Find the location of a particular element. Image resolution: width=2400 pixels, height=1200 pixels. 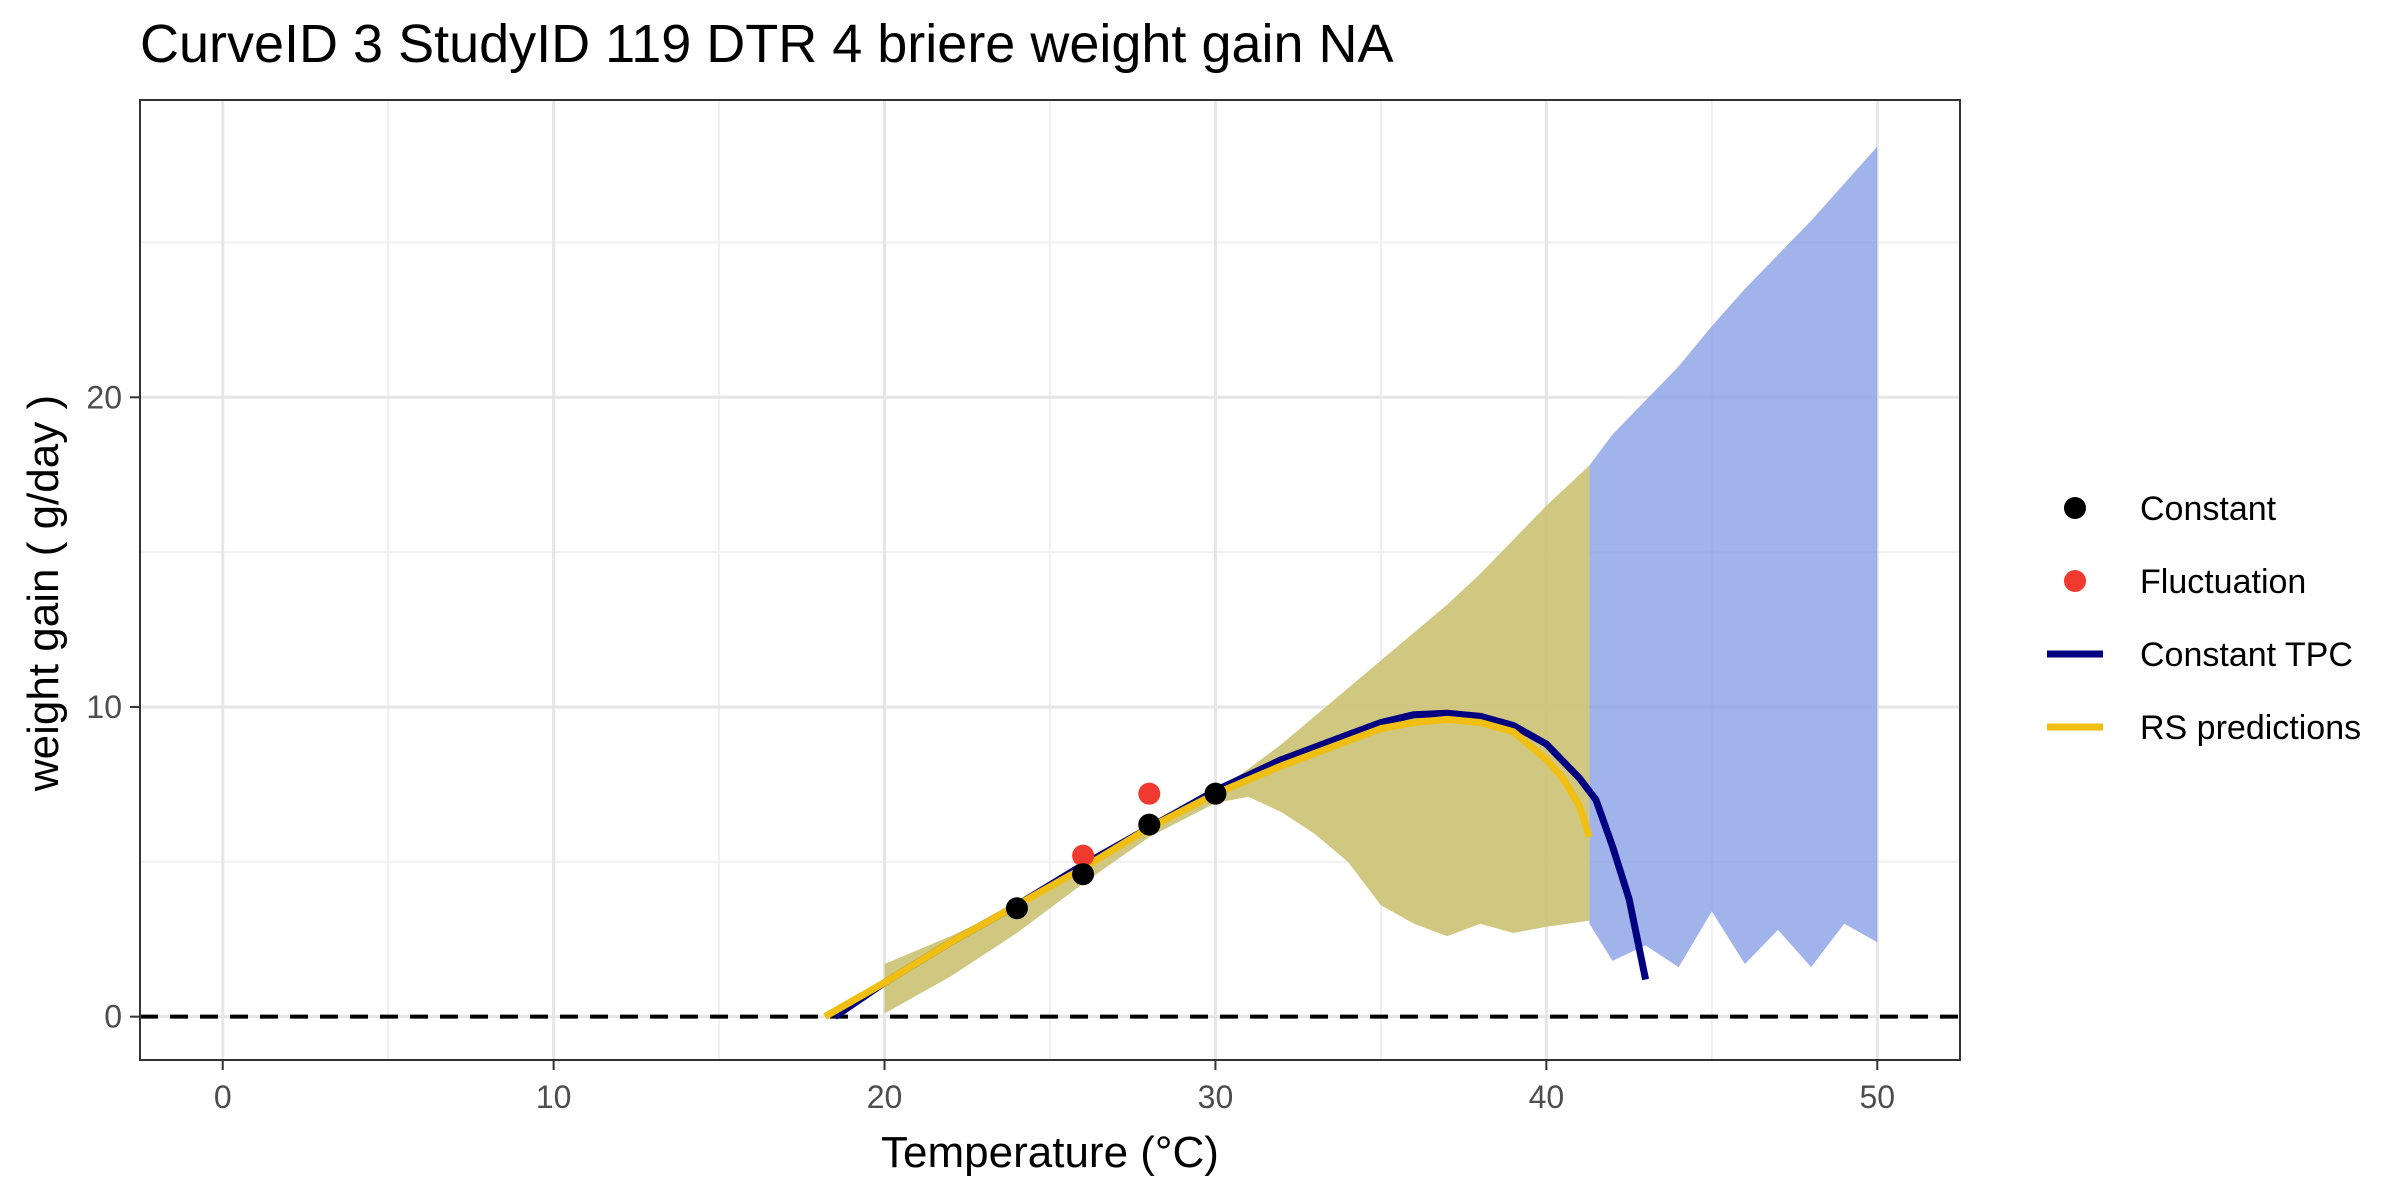

rs-predictions-interval-band is located at coordinates (1237, 739).